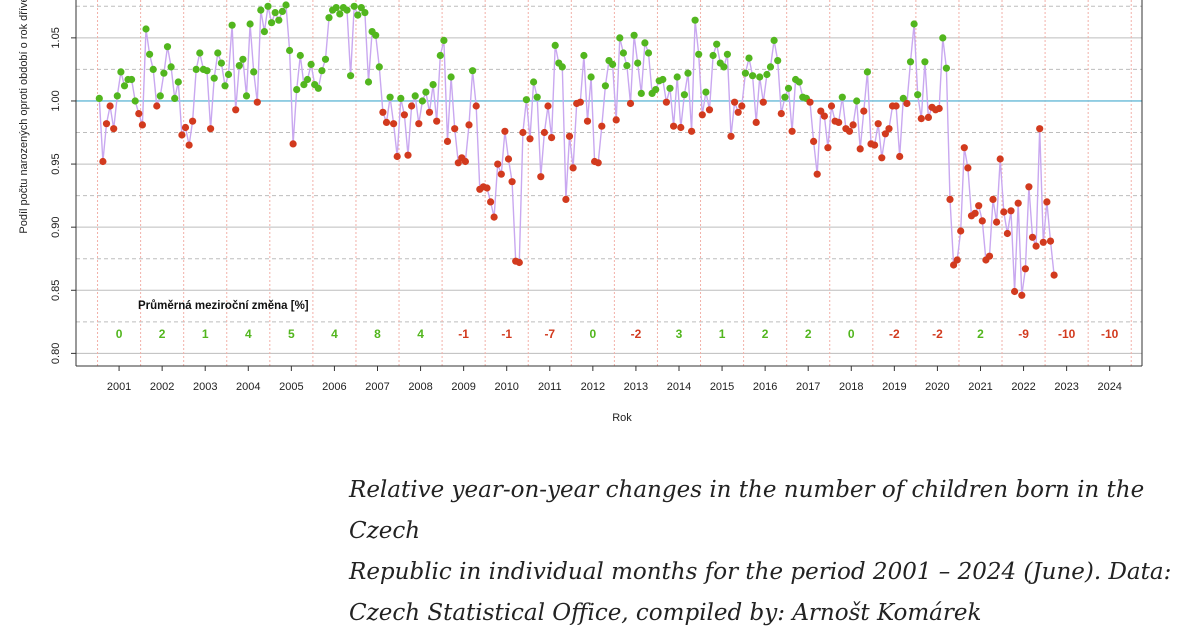 The image size is (1196, 634). What do you see at coordinates (56, 37) in the screenshot?
I see `y-tick-label: 1.05` at bounding box center [56, 37].